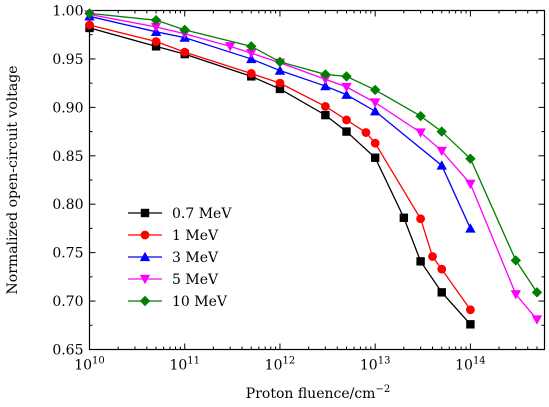  What do you see at coordinates (200, 302) in the screenshot?
I see `legend-label: 10 MeV` at bounding box center [200, 302].